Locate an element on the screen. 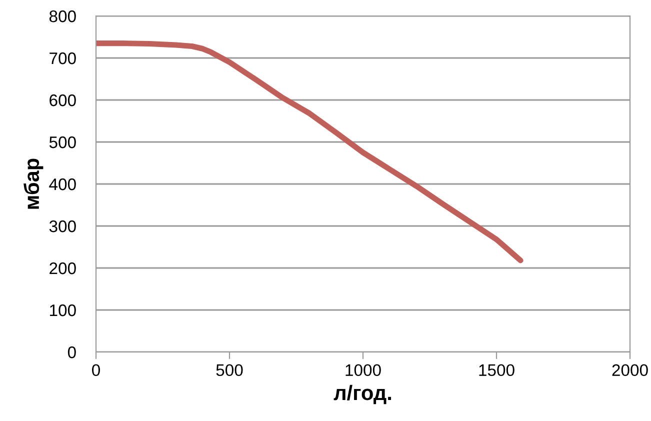 The height and width of the screenshot is (421, 651). y-tick-label: 800 is located at coordinates (62, 16).